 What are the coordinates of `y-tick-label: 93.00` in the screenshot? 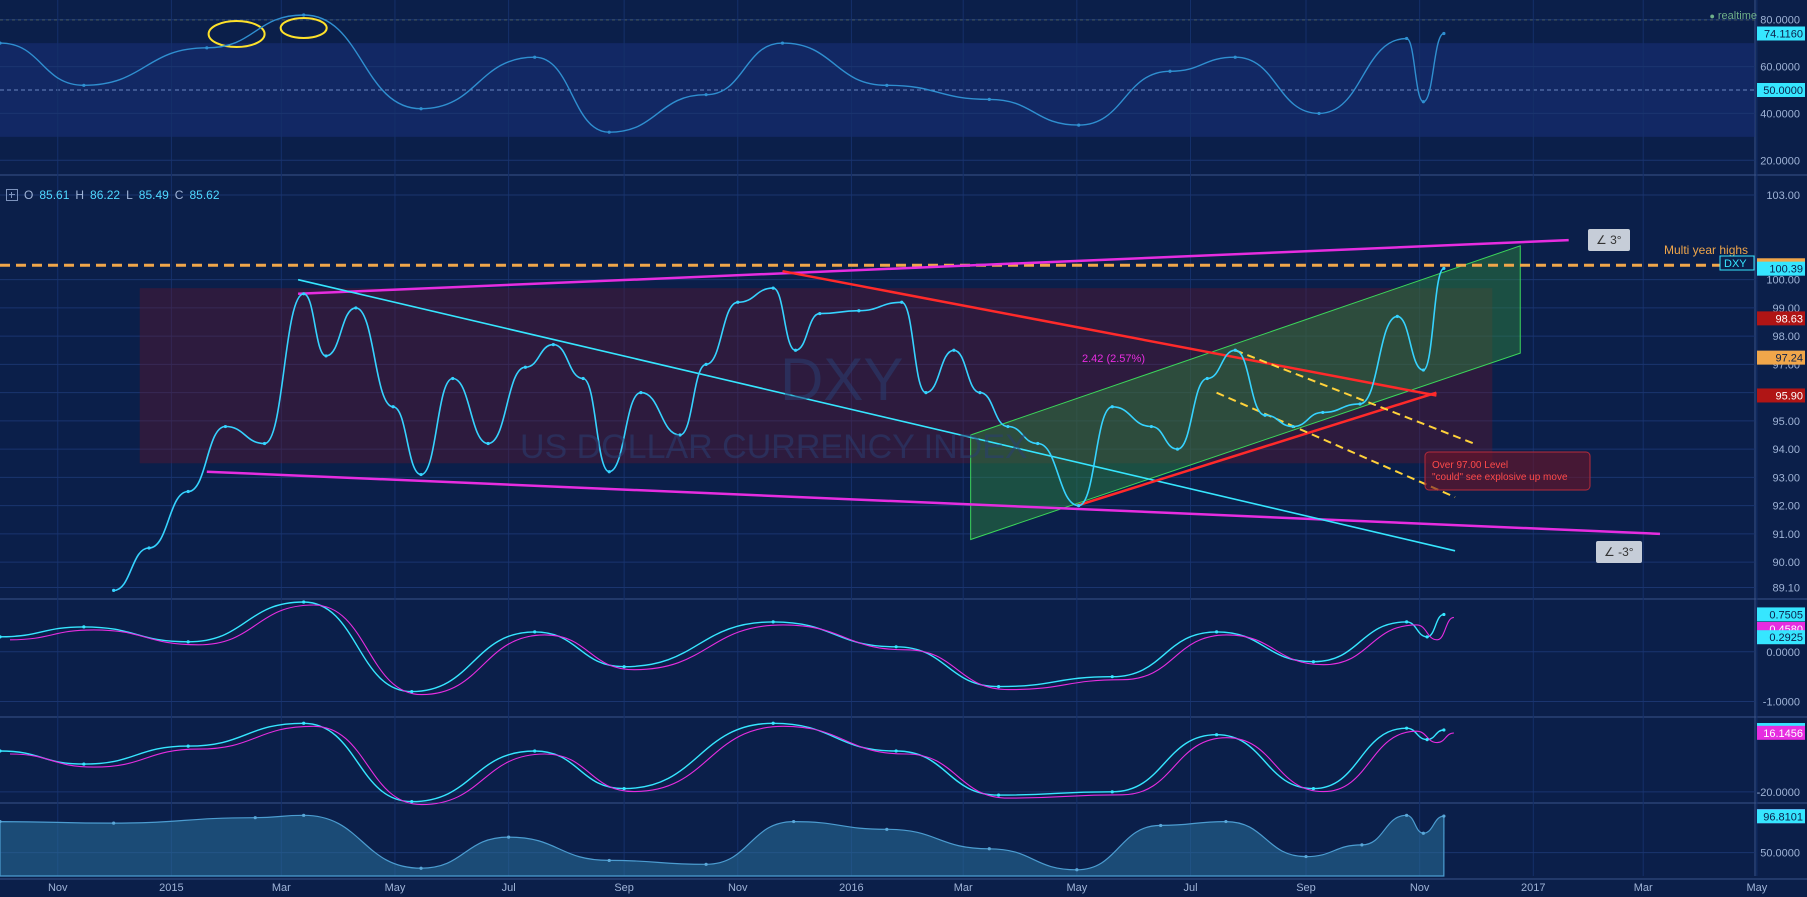 It's located at (1786, 478).